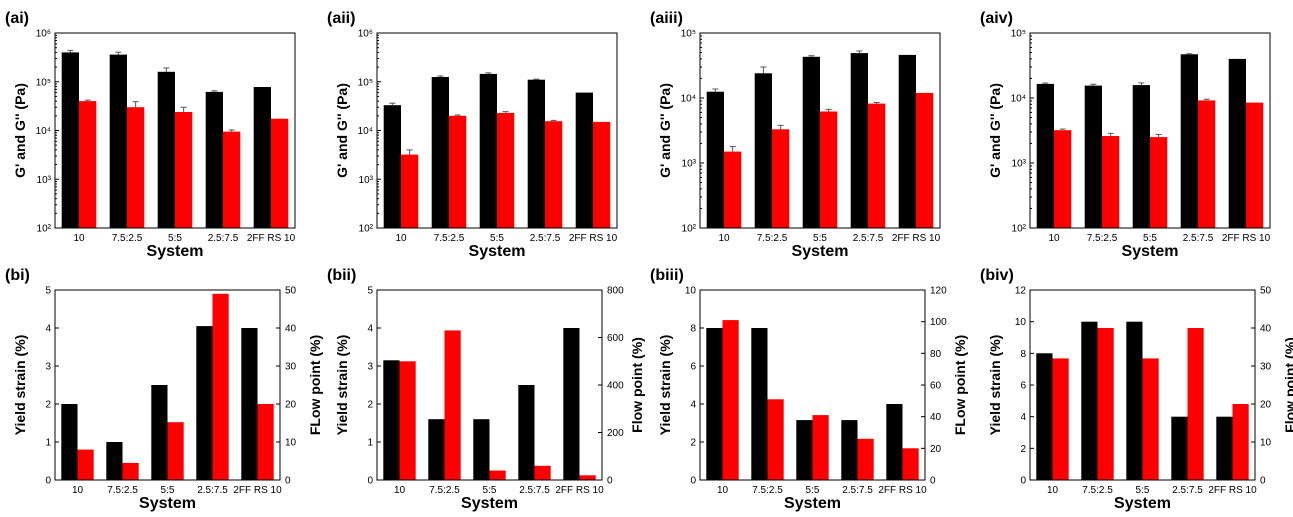 The width and height of the screenshot is (1293, 517). What do you see at coordinates (637, 385) in the screenshot?
I see `y2-axis-label: Flow point (%)` at bounding box center [637, 385].